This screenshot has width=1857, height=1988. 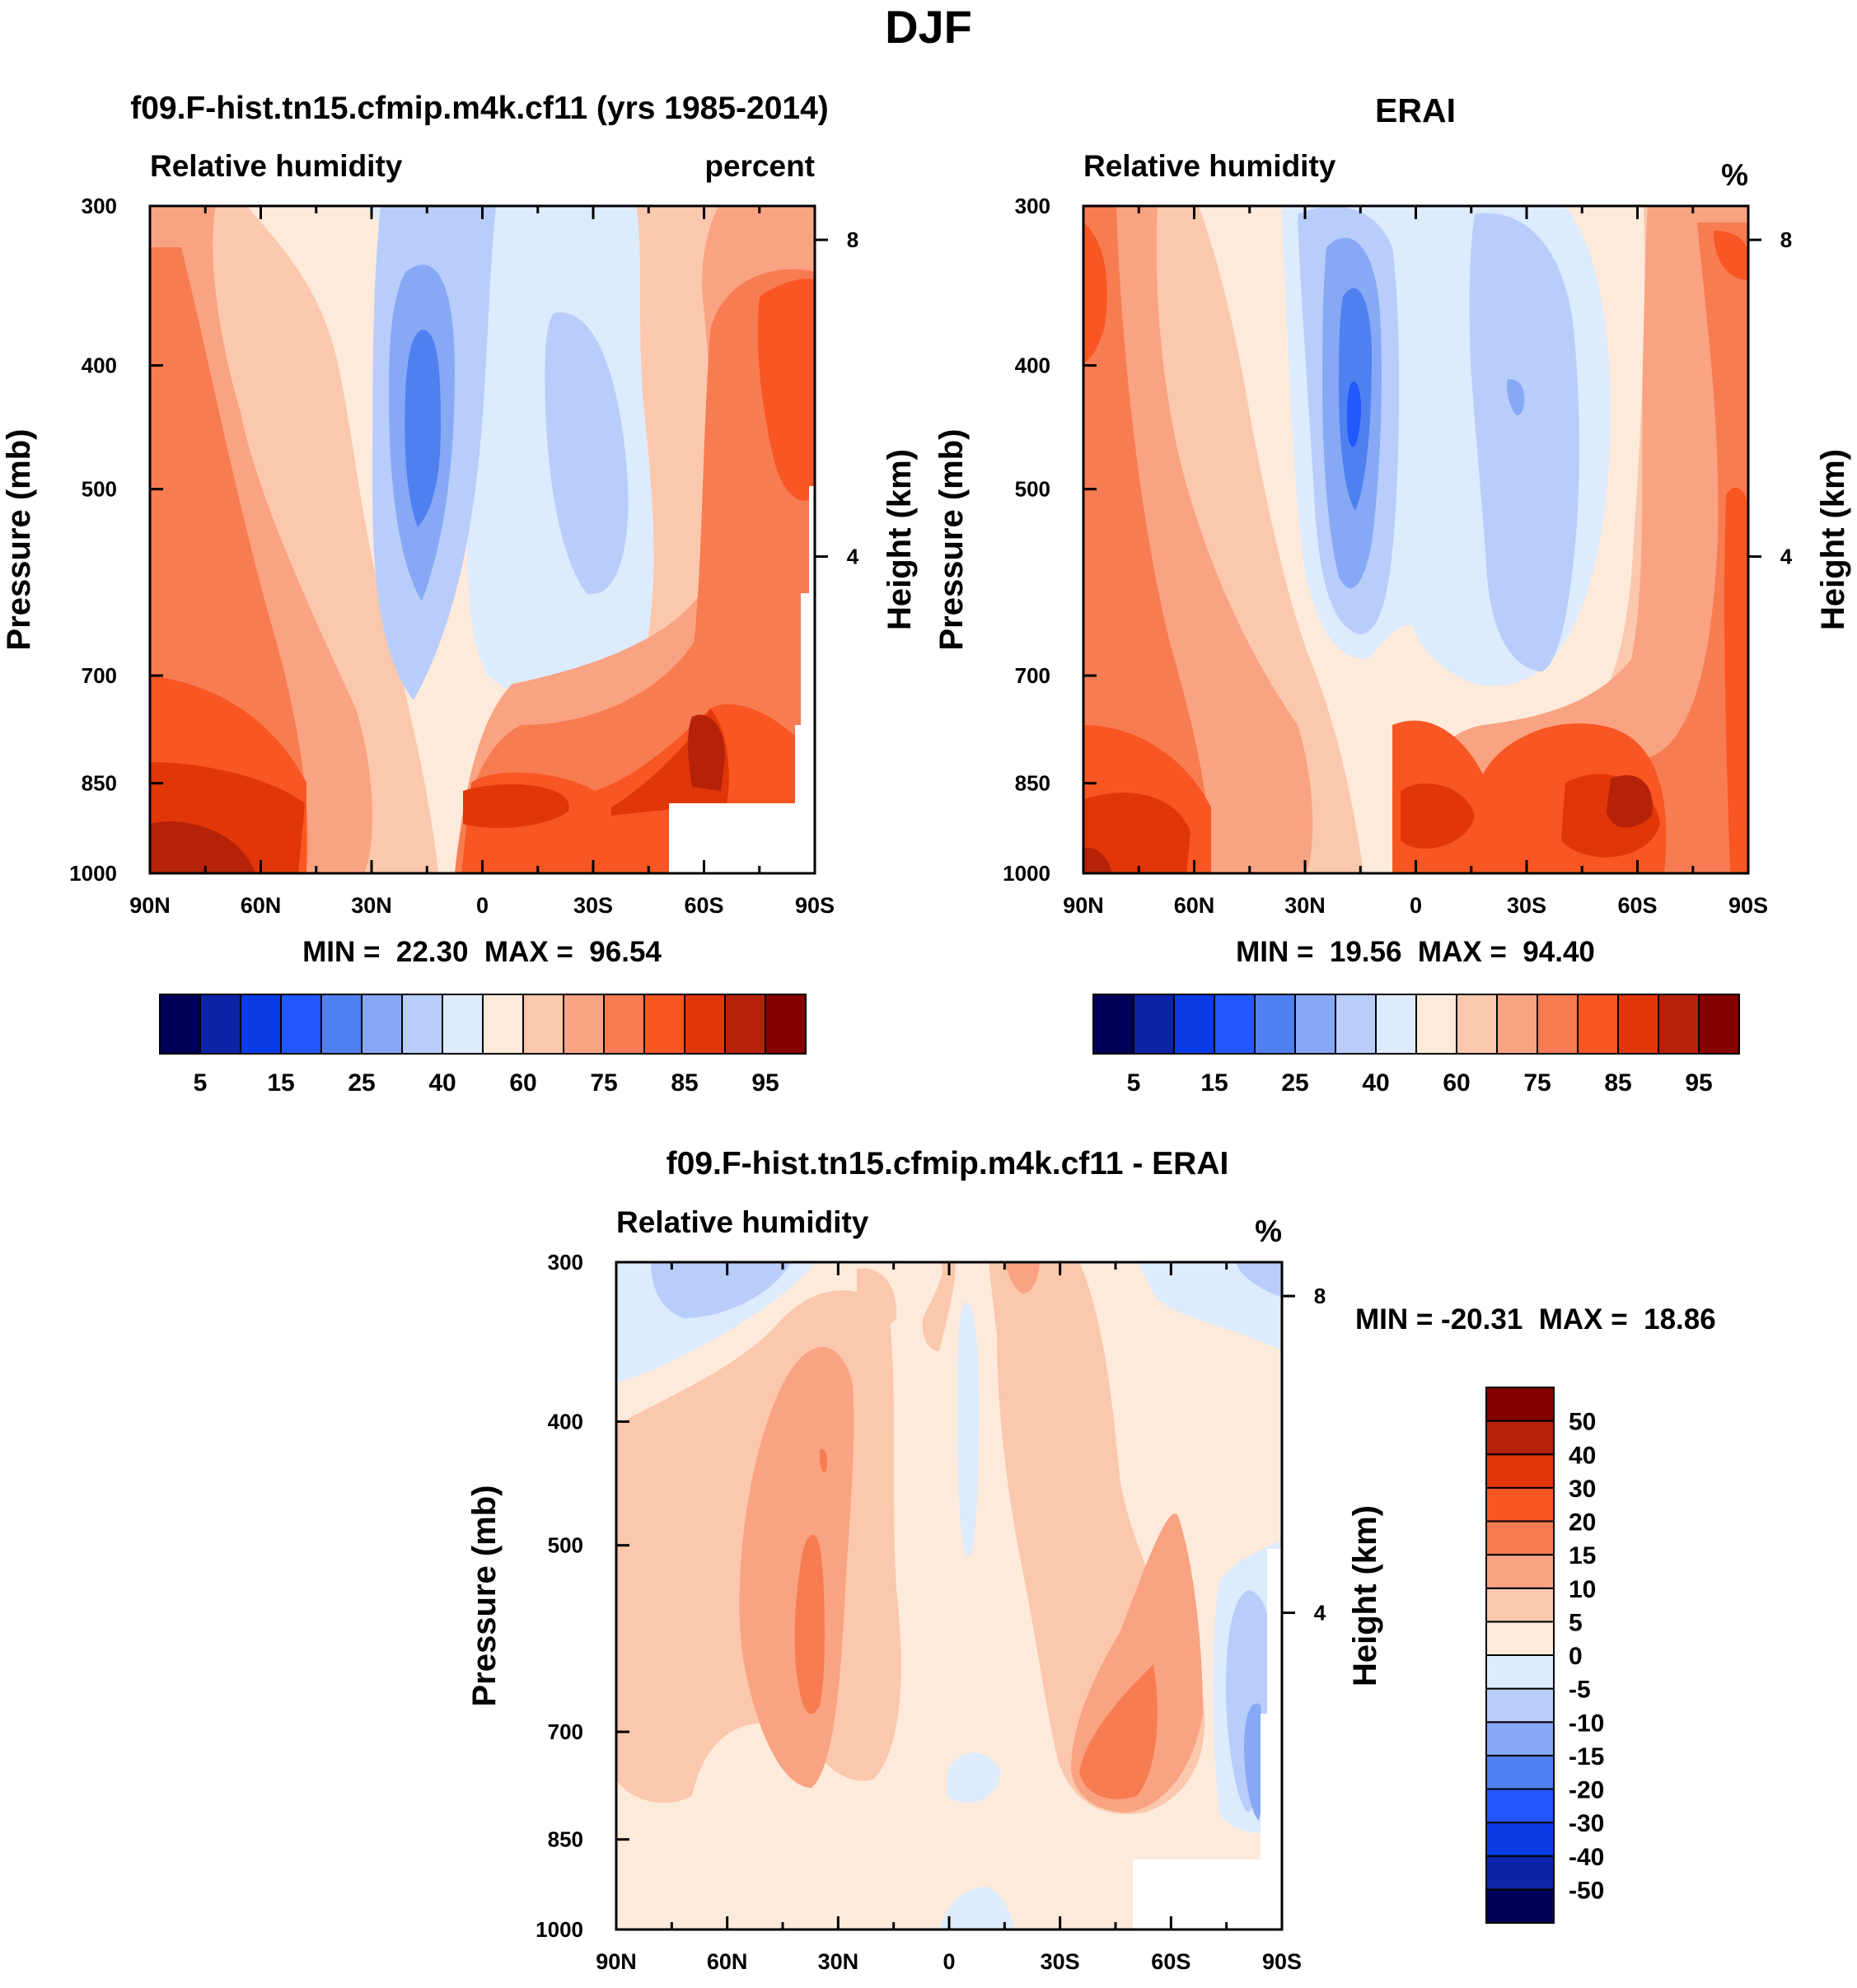 I want to click on contour-band-minus5-lowlevel, so click(x=974, y=1778).